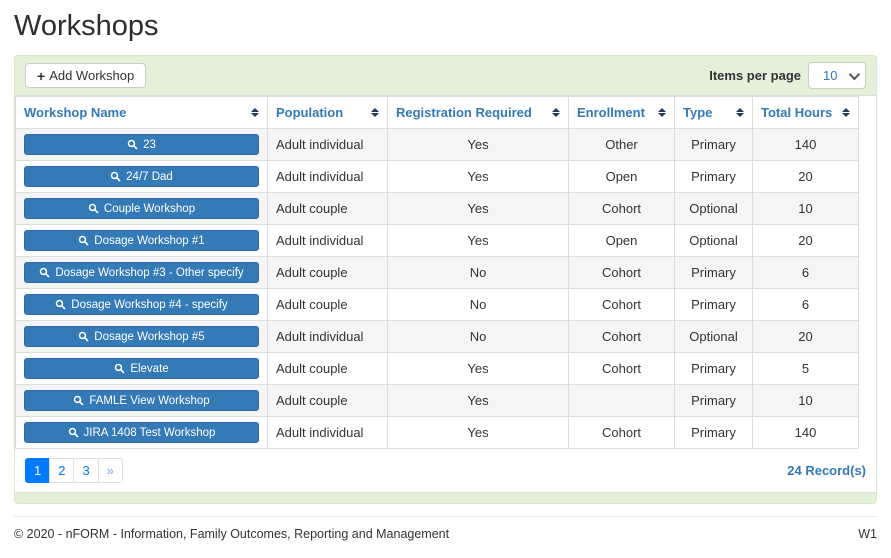  I want to click on workshop-open-button: Dosage Workshop #4 - specify, so click(141, 304).